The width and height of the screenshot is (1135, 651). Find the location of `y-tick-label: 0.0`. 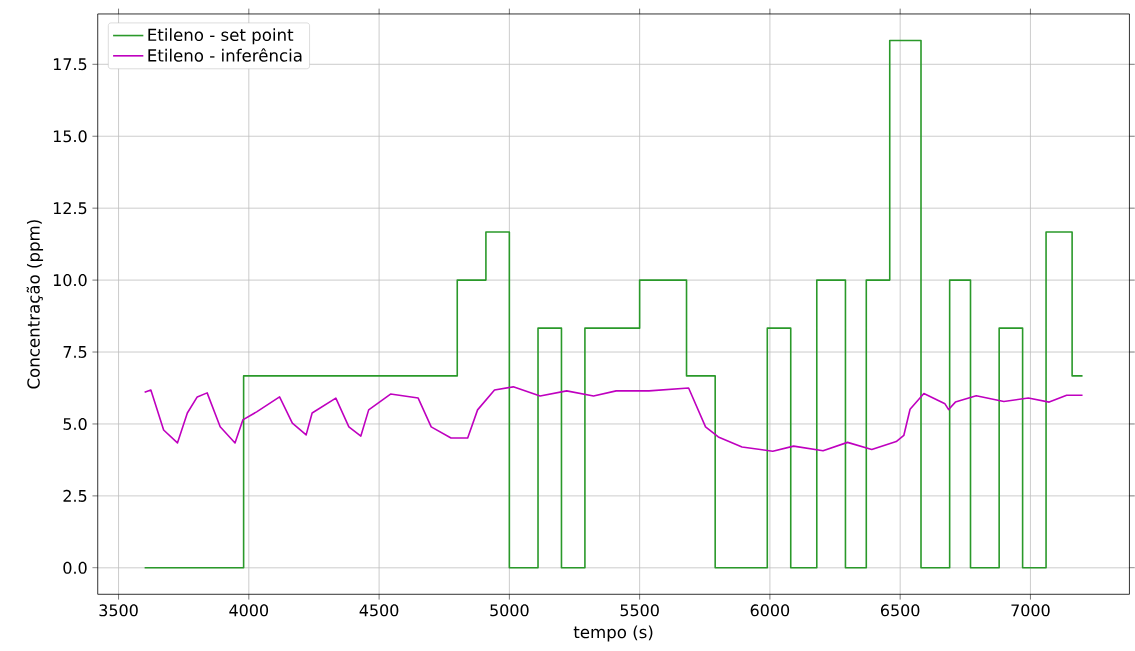

y-tick-label: 0.0 is located at coordinates (75, 567).